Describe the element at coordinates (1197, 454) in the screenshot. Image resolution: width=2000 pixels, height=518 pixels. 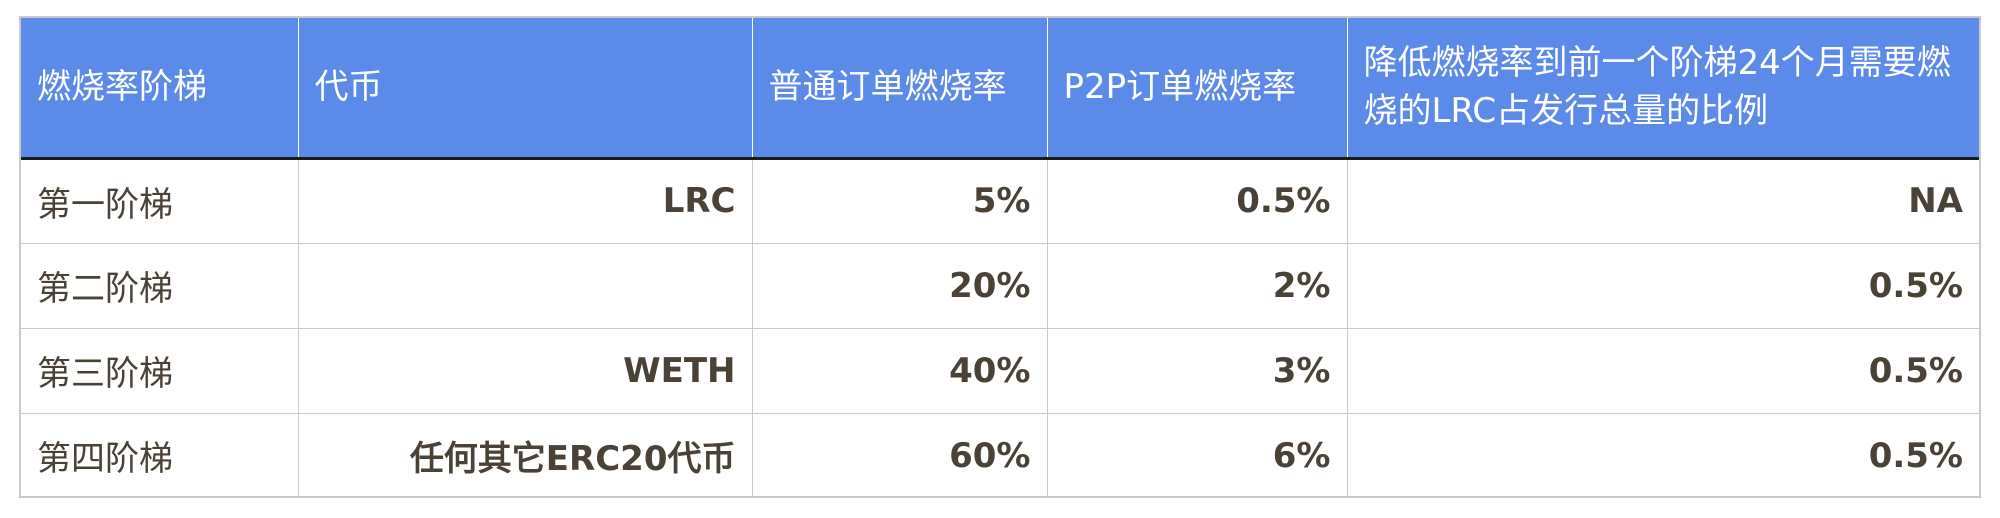
I see `p2p-rate-cell: 6%` at that location.